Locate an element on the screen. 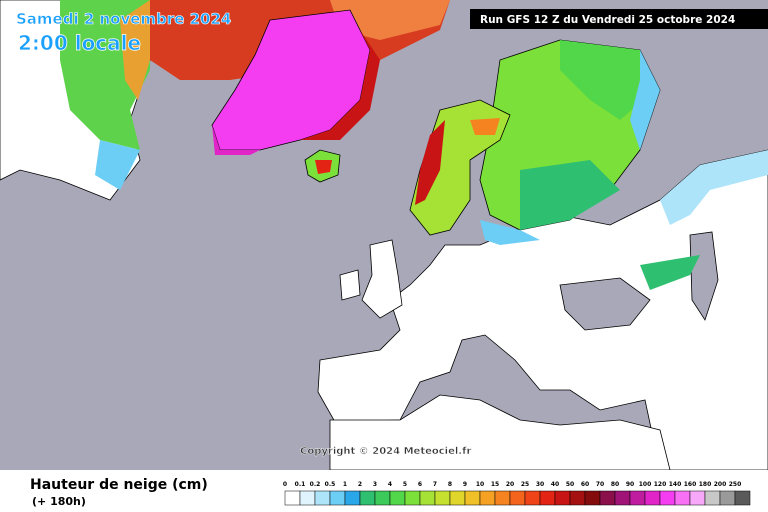  legend-label: 5 is located at coordinates (405, 484).